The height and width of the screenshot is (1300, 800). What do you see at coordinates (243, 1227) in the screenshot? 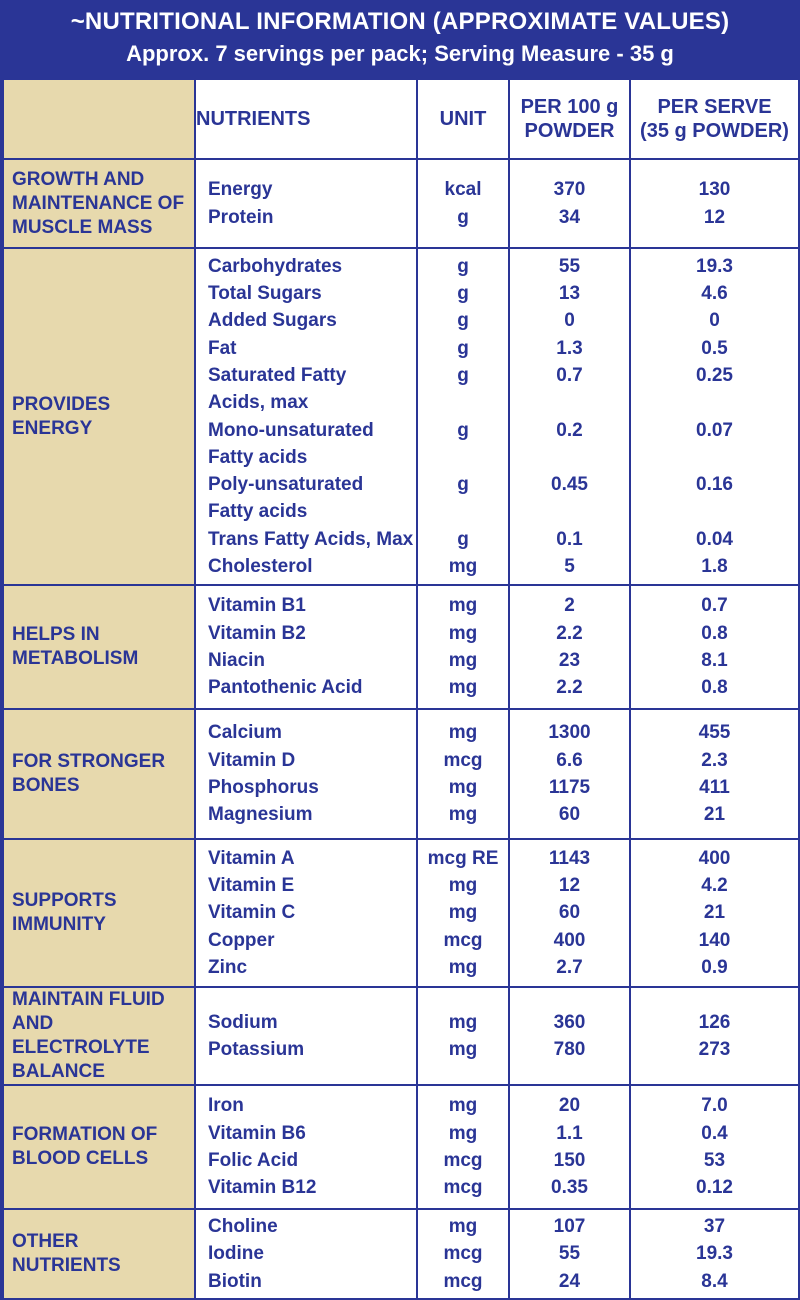
I see `nutrient-name: Choline` at bounding box center [243, 1227].